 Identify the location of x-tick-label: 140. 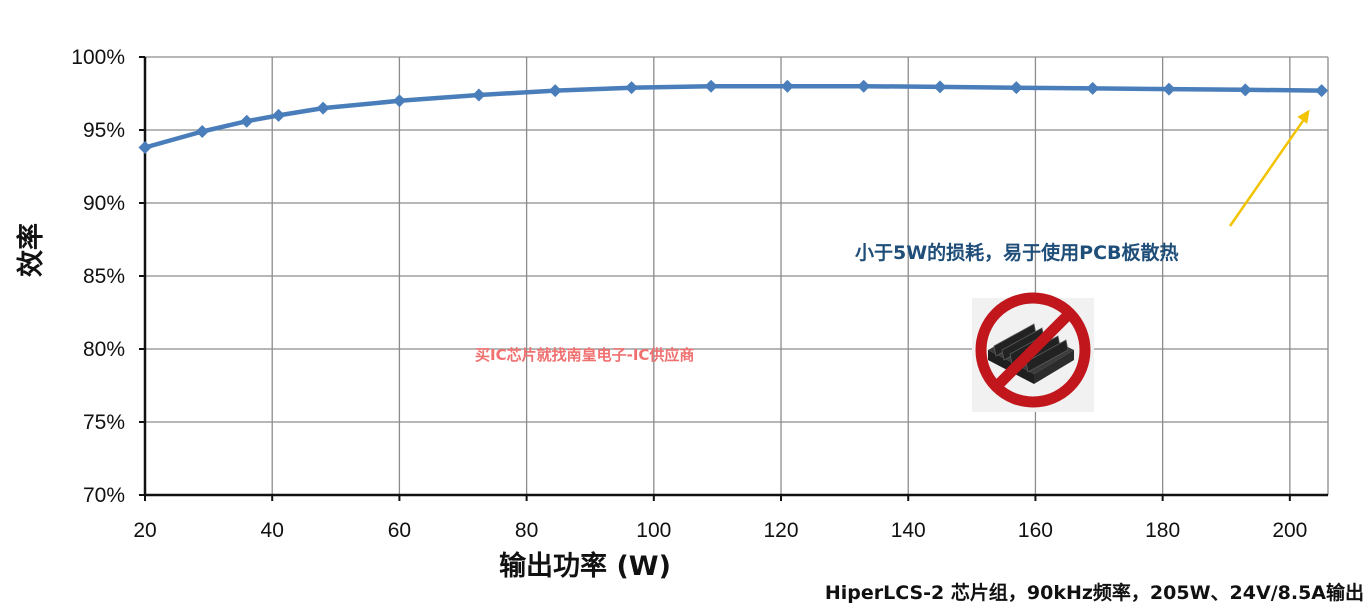
(908, 530).